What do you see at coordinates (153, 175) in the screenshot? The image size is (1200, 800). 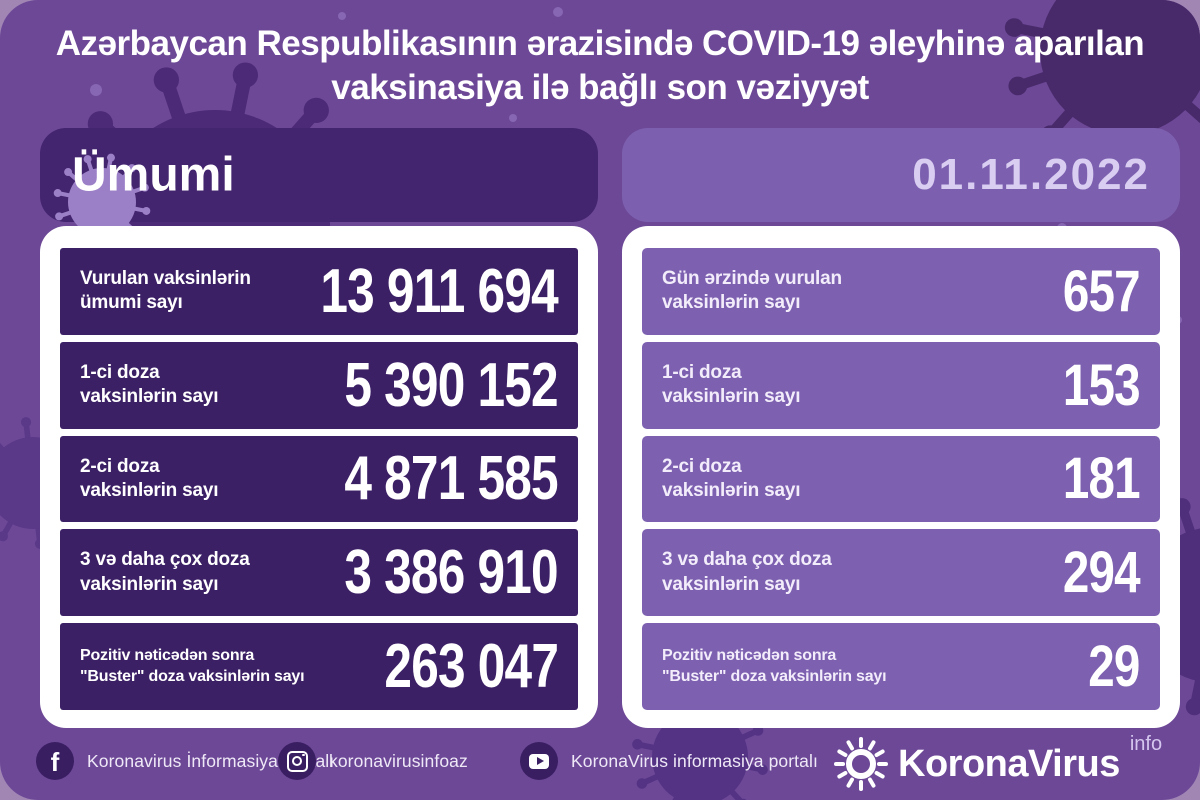 I see `total-header-label: Ümumi` at bounding box center [153, 175].